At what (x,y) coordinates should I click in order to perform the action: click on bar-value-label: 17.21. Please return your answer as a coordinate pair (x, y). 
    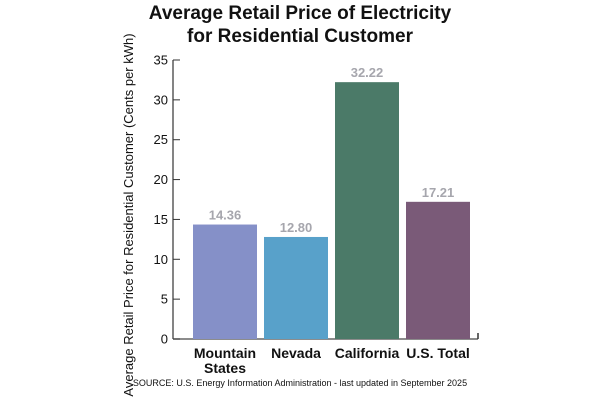
    Looking at the image, I should click on (438, 192).